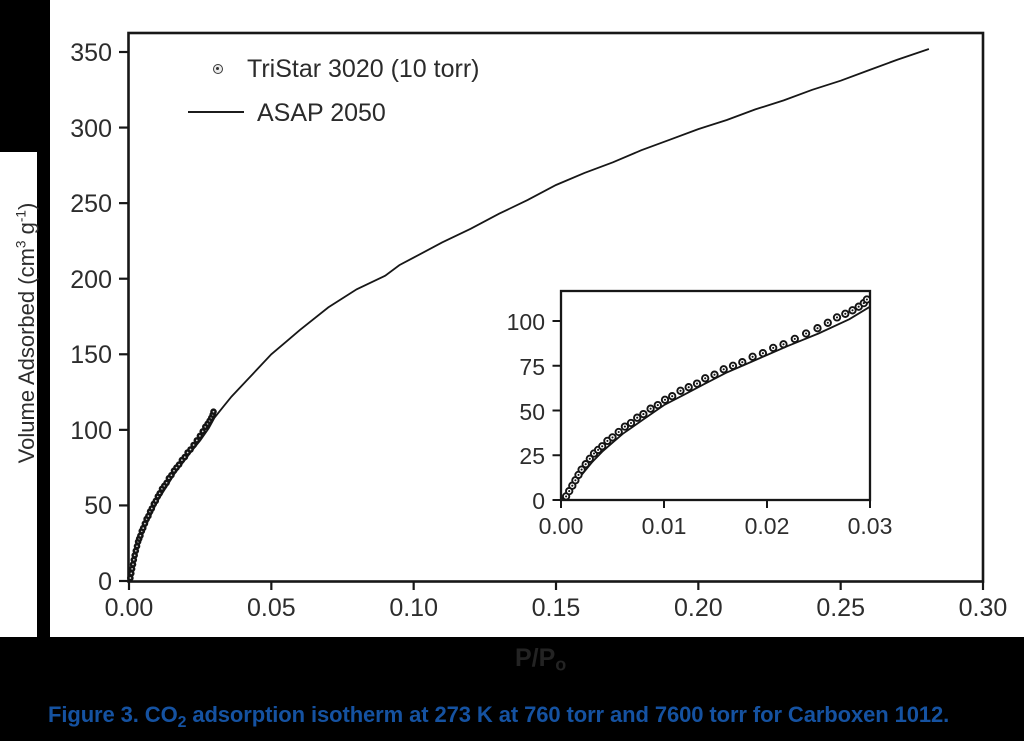 The image size is (1024, 741). What do you see at coordinates (532, 366) in the screenshot?
I see `inset-y-tick-label: 75` at bounding box center [532, 366].